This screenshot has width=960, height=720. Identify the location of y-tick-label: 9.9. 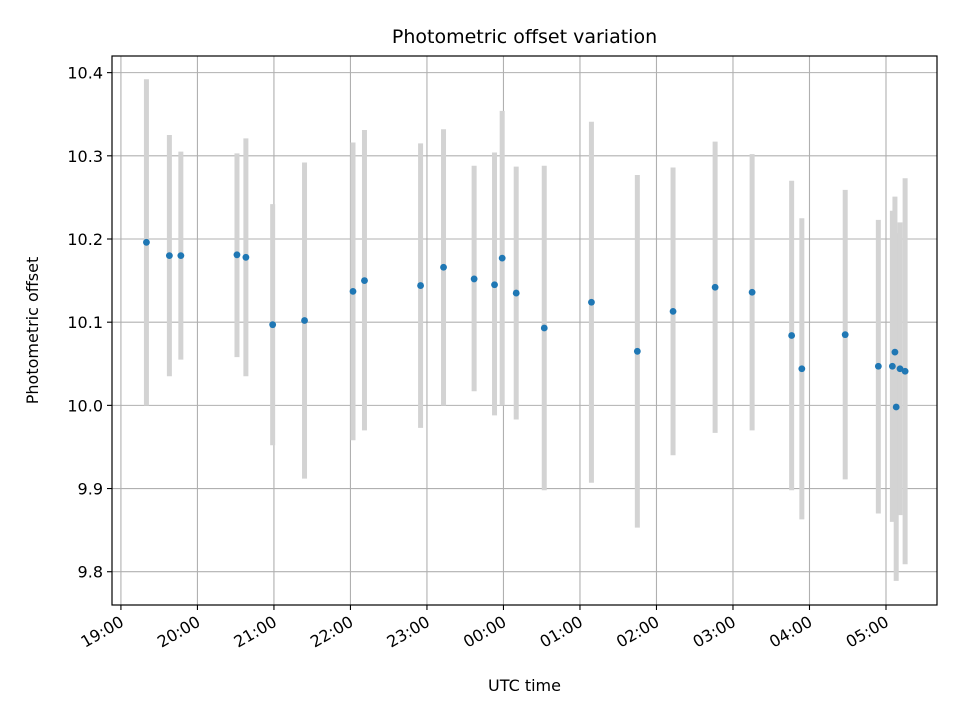
(90, 489).